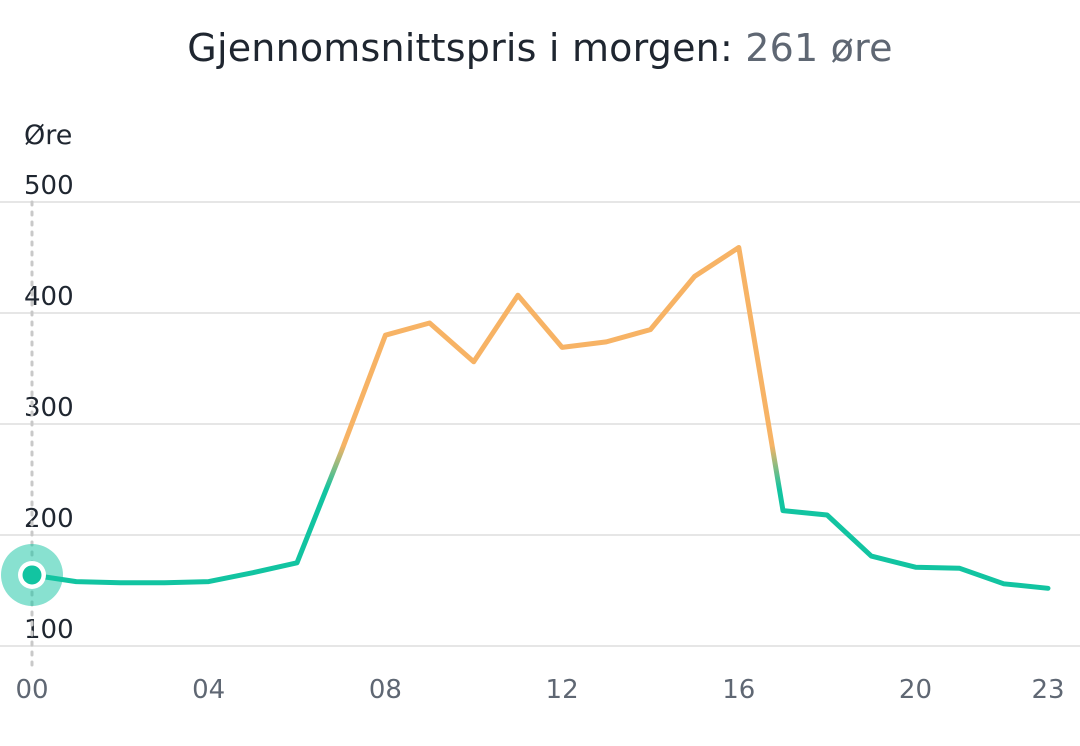 This screenshot has height=746, width=1080. I want to click on x-tick-label-12: 12, so click(562, 690).